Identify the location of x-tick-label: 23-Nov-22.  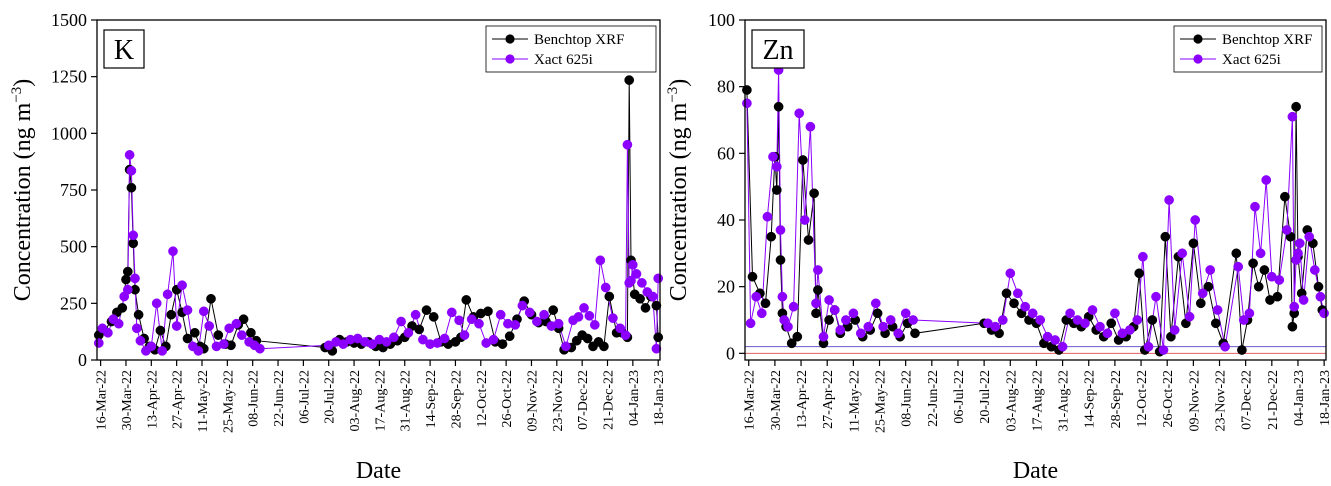
(1221, 400).